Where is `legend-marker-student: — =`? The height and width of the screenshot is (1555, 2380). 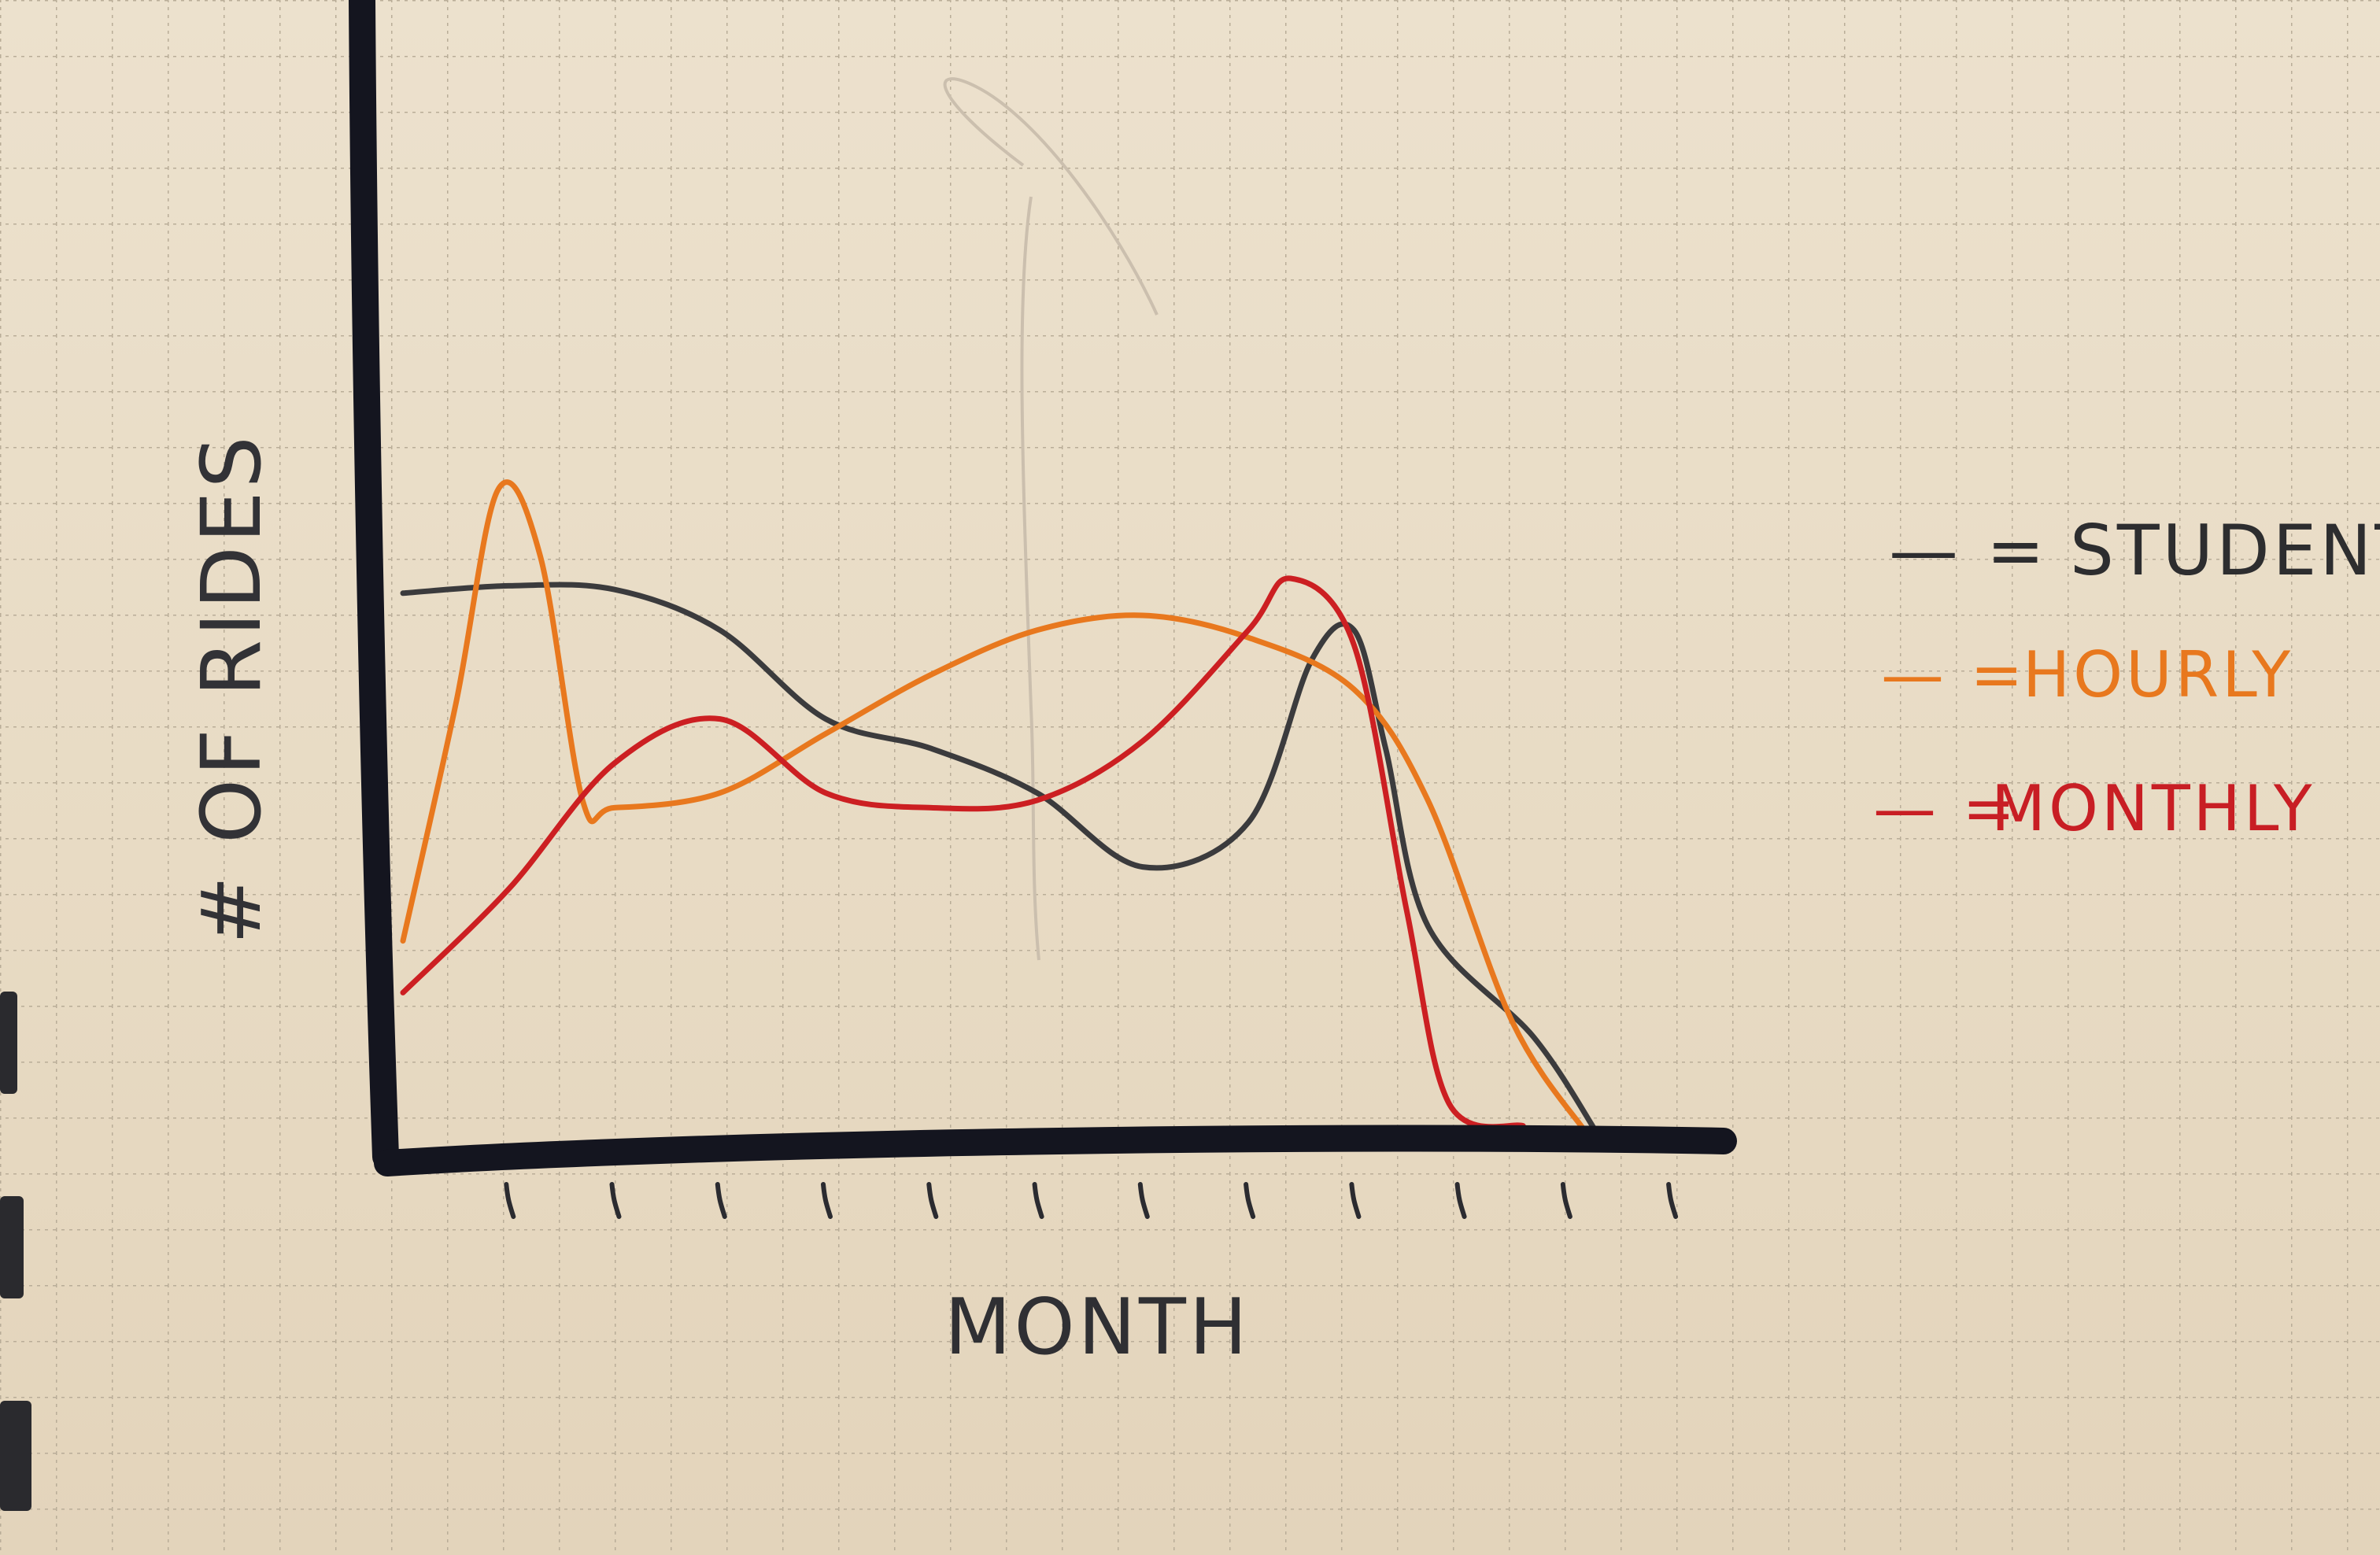 legend-marker-student: — = is located at coordinates (1968, 550).